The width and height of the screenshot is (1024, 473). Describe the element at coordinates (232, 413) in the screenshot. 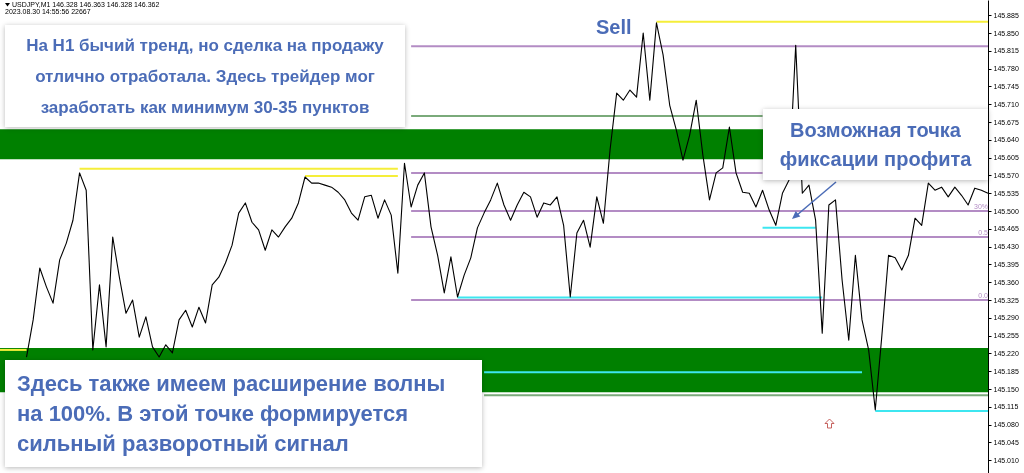

I see `annotation: Здесь также имеем расширение волны на 100%. В этой точке формируется сильный разворотный сигнал` at that location.